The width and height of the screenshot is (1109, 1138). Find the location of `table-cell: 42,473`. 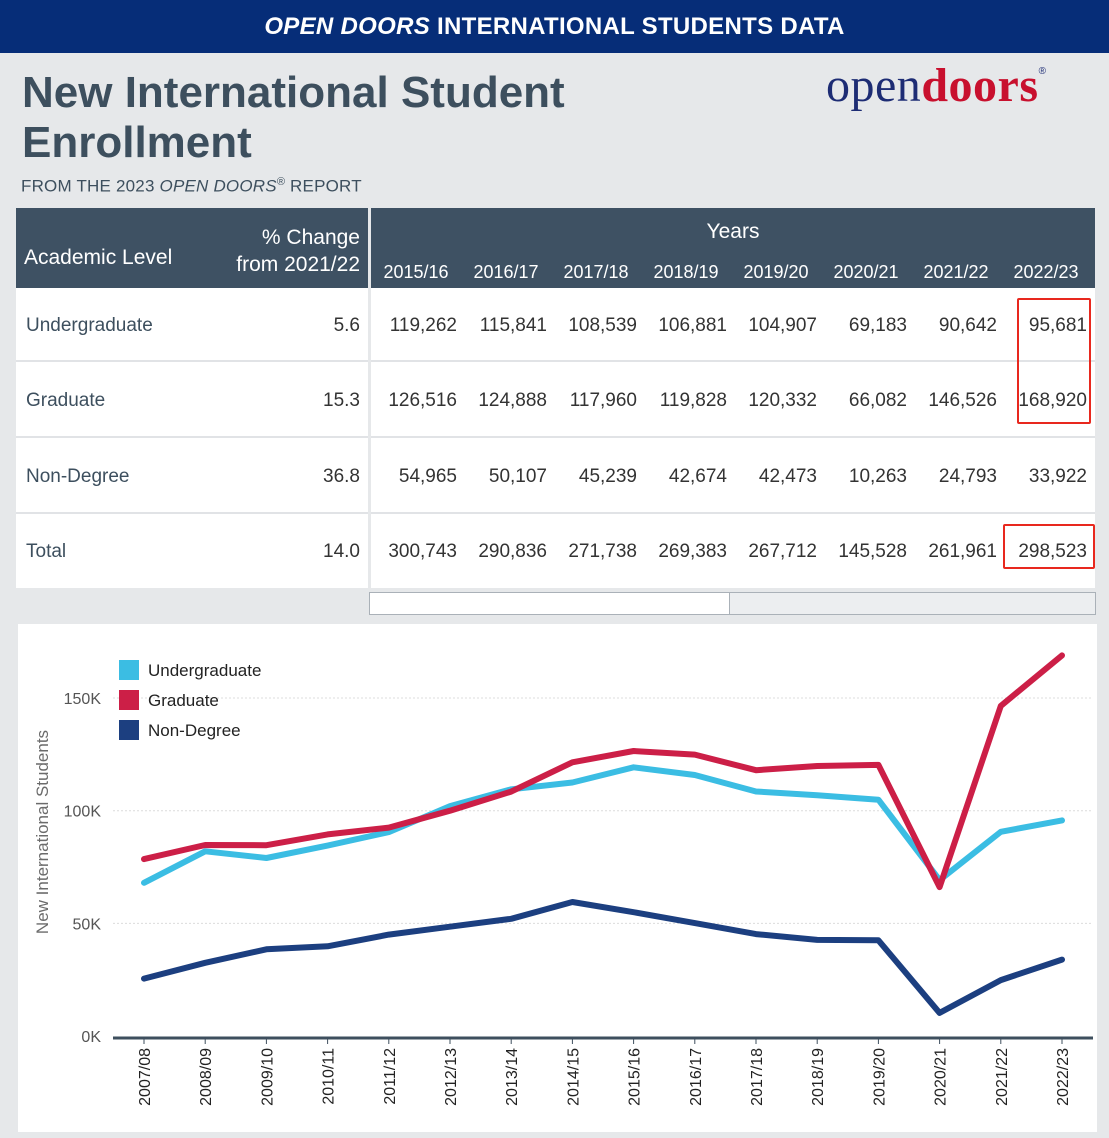

table-cell: 42,473 is located at coordinates (787, 476).